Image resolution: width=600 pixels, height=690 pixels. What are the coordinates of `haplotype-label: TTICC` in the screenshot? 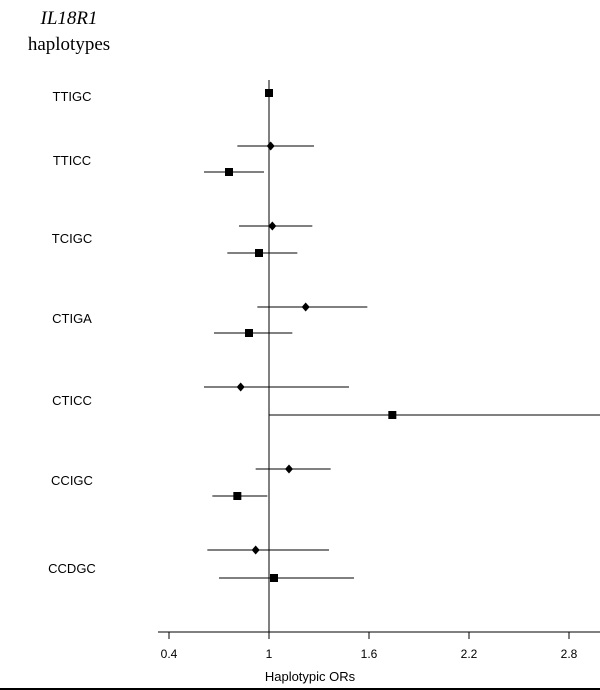 It's located at (72, 160).